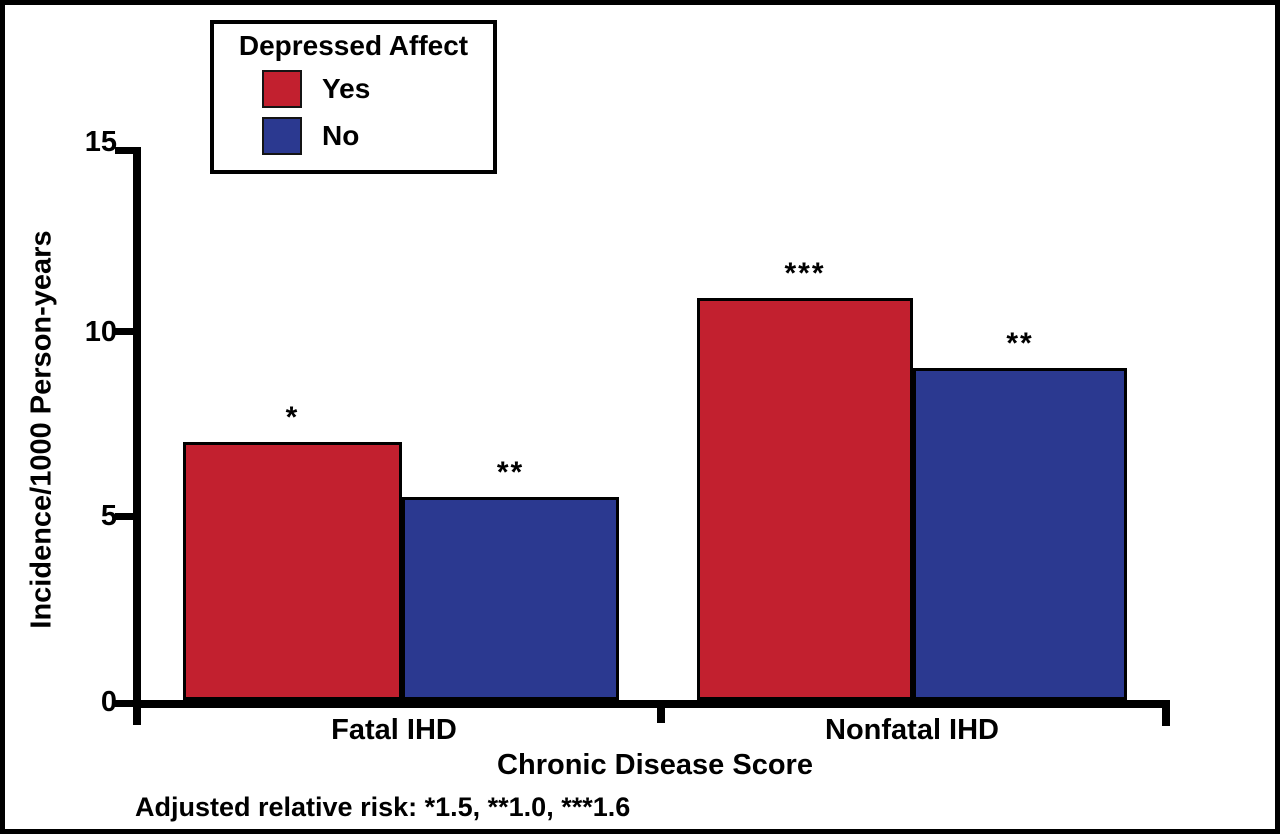 The width and height of the screenshot is (1280, 834). Describe the element at coordinates (655, 765) in the screenshot. I see `x-axis-title: Chronic Disease Score` at that location.